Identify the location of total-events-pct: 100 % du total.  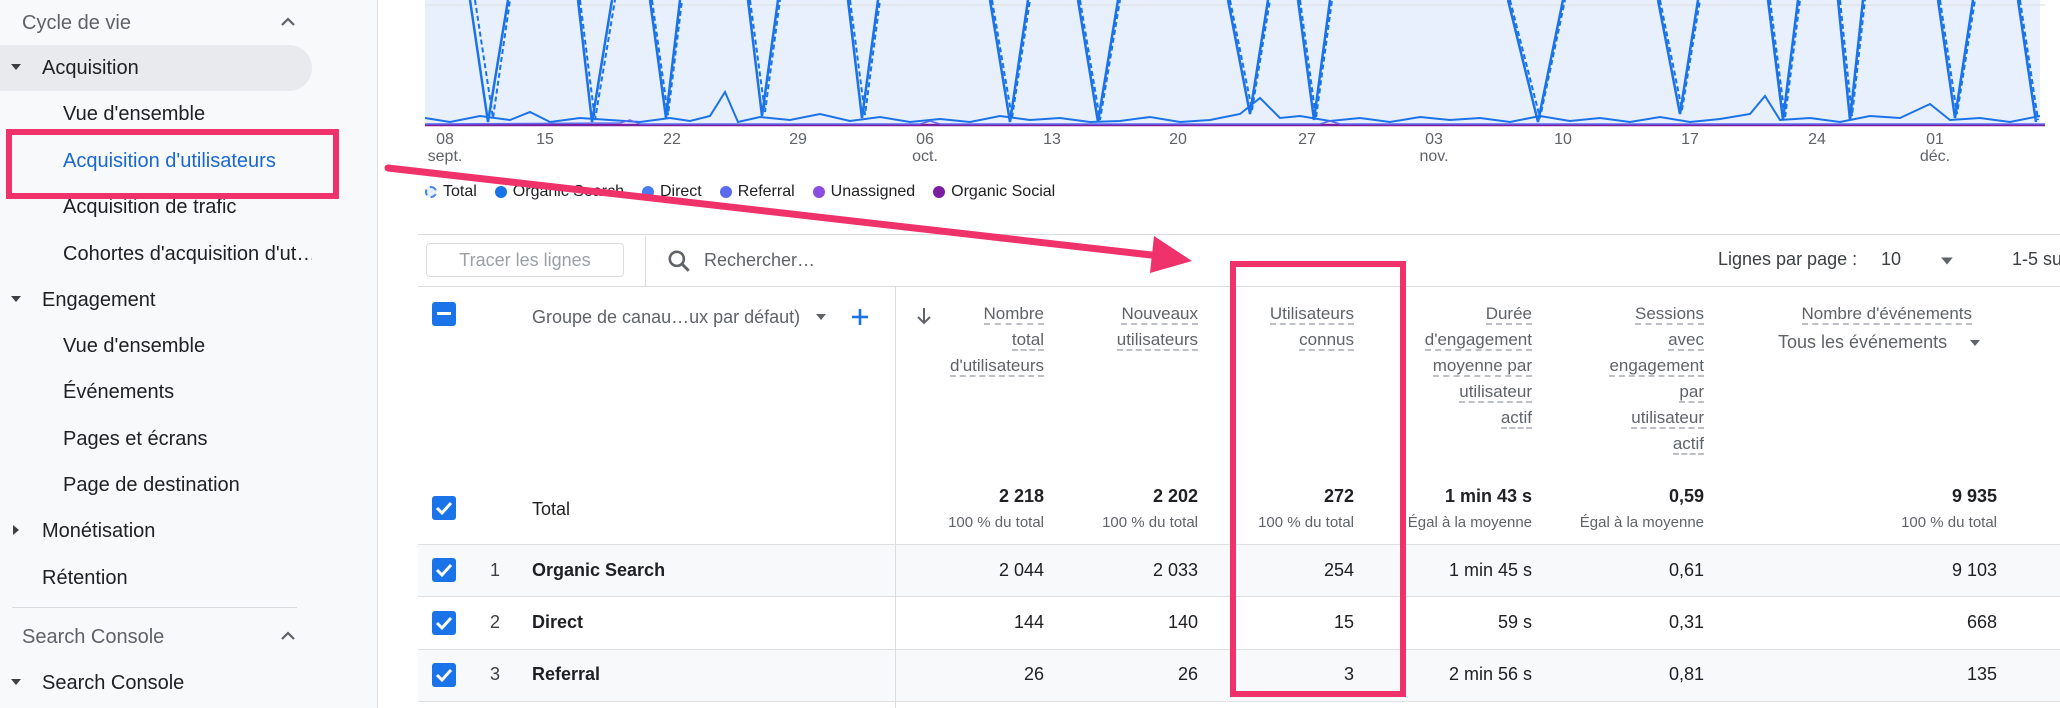
(1949, 522).